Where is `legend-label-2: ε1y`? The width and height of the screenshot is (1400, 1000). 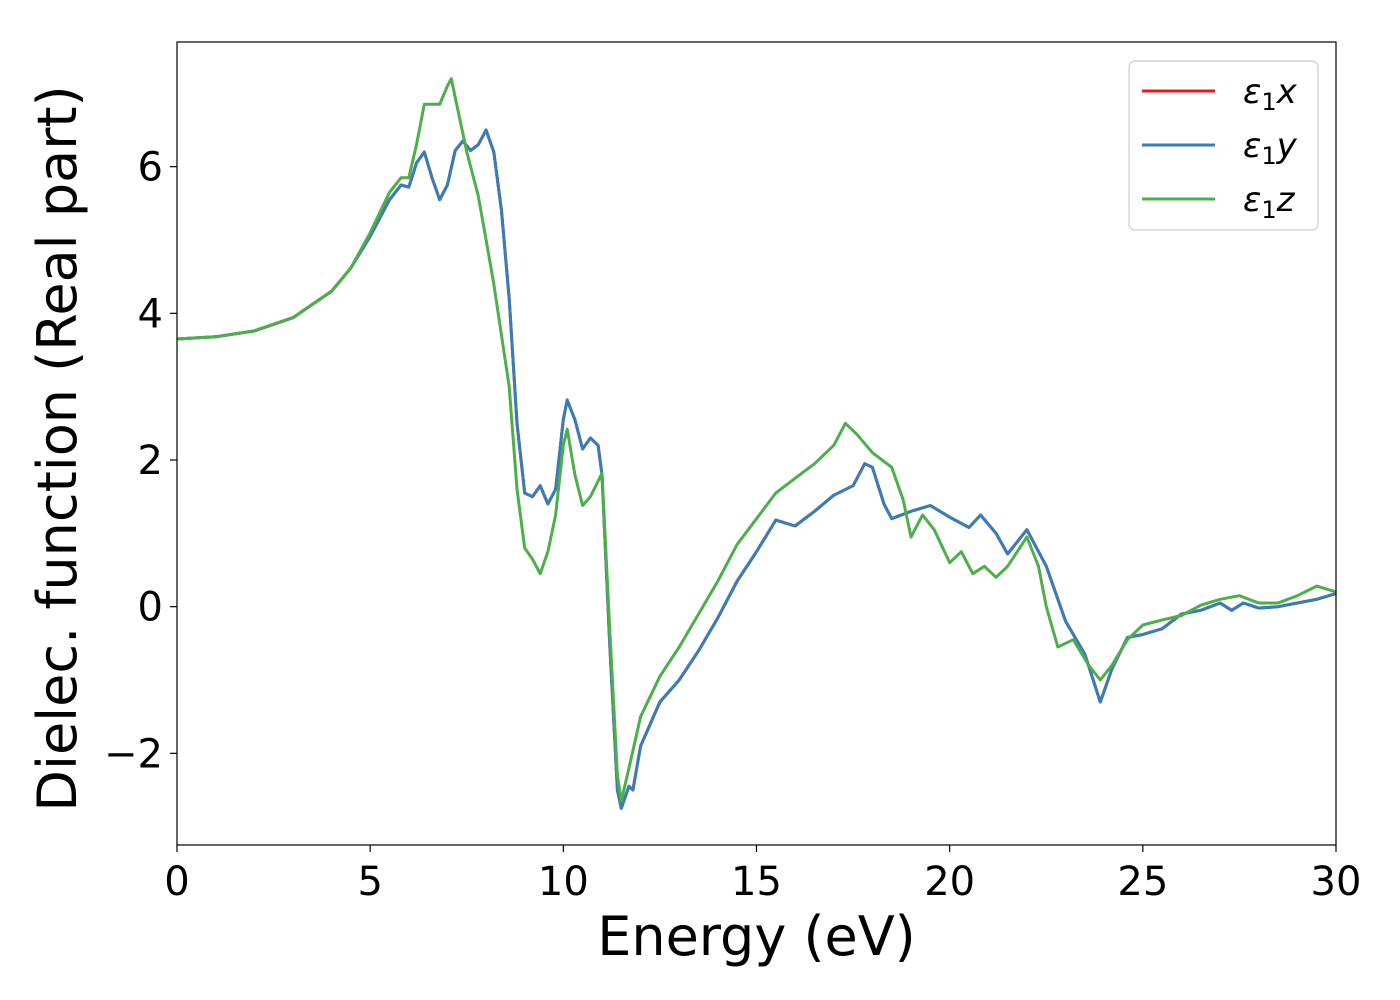 legend-label-2: ε1y is located at coordinates (1270, 148).